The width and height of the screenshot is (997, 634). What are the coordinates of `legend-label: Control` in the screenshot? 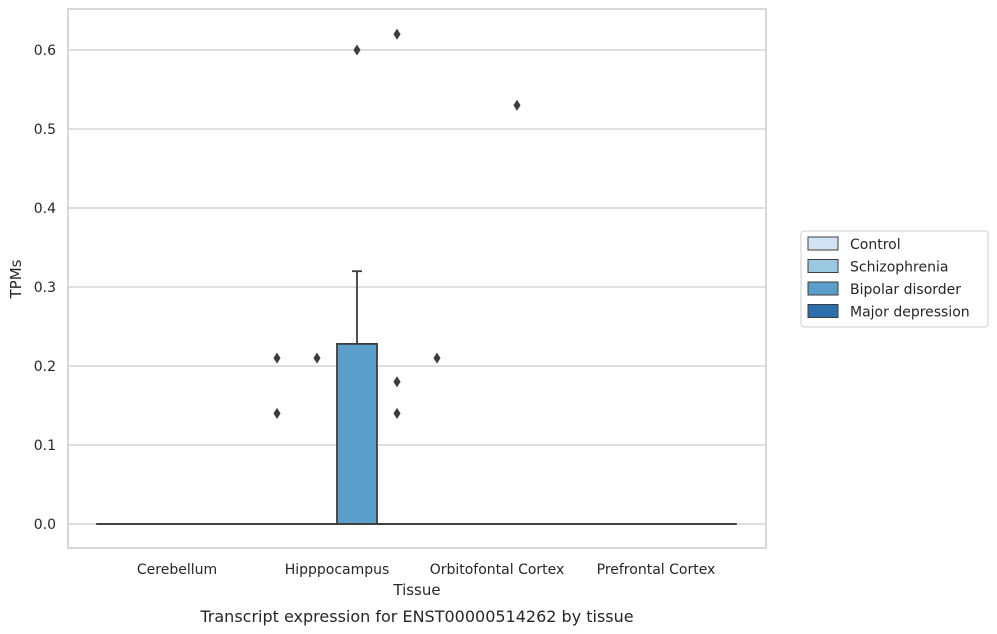 It's located at (875, 245).